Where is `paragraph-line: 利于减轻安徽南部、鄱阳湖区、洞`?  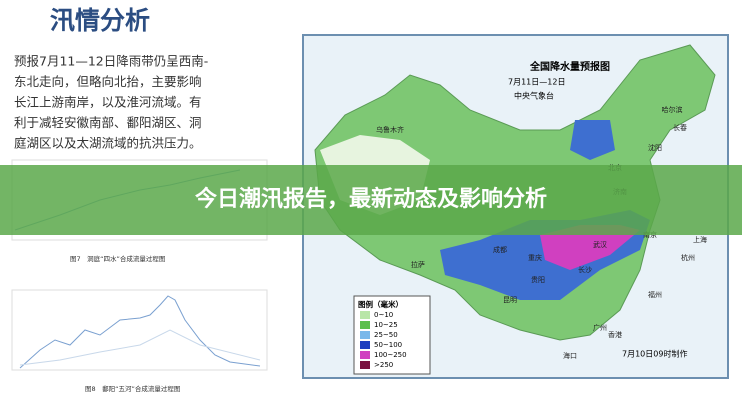 paragraph-line: 利于减轻安徽南部、鄱阳湖区、洞 is located at coordinates (108, 122).